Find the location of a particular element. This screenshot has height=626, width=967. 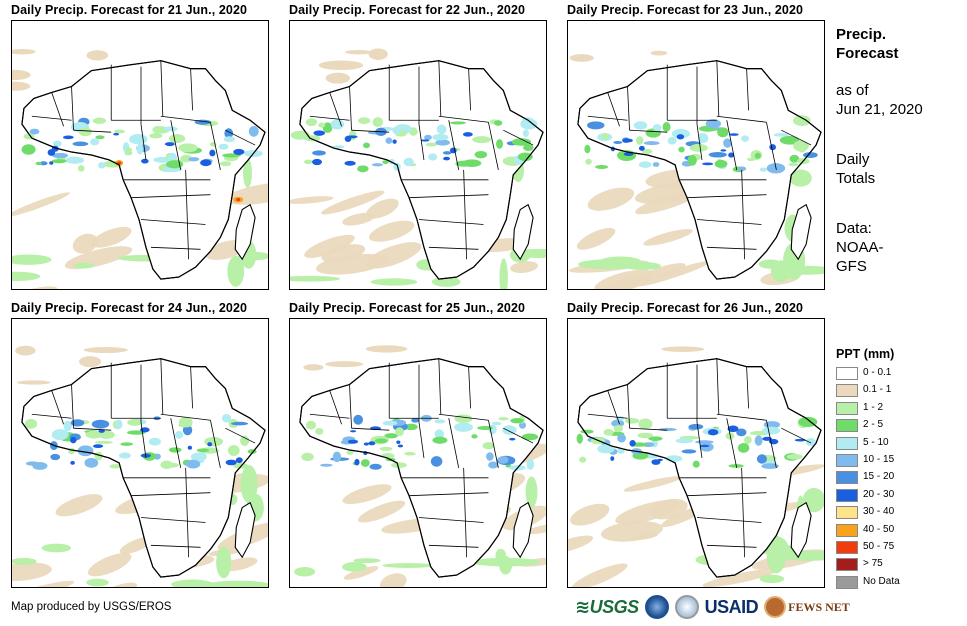

info-title-line2: Forecast is located at coordinates (867, 53).